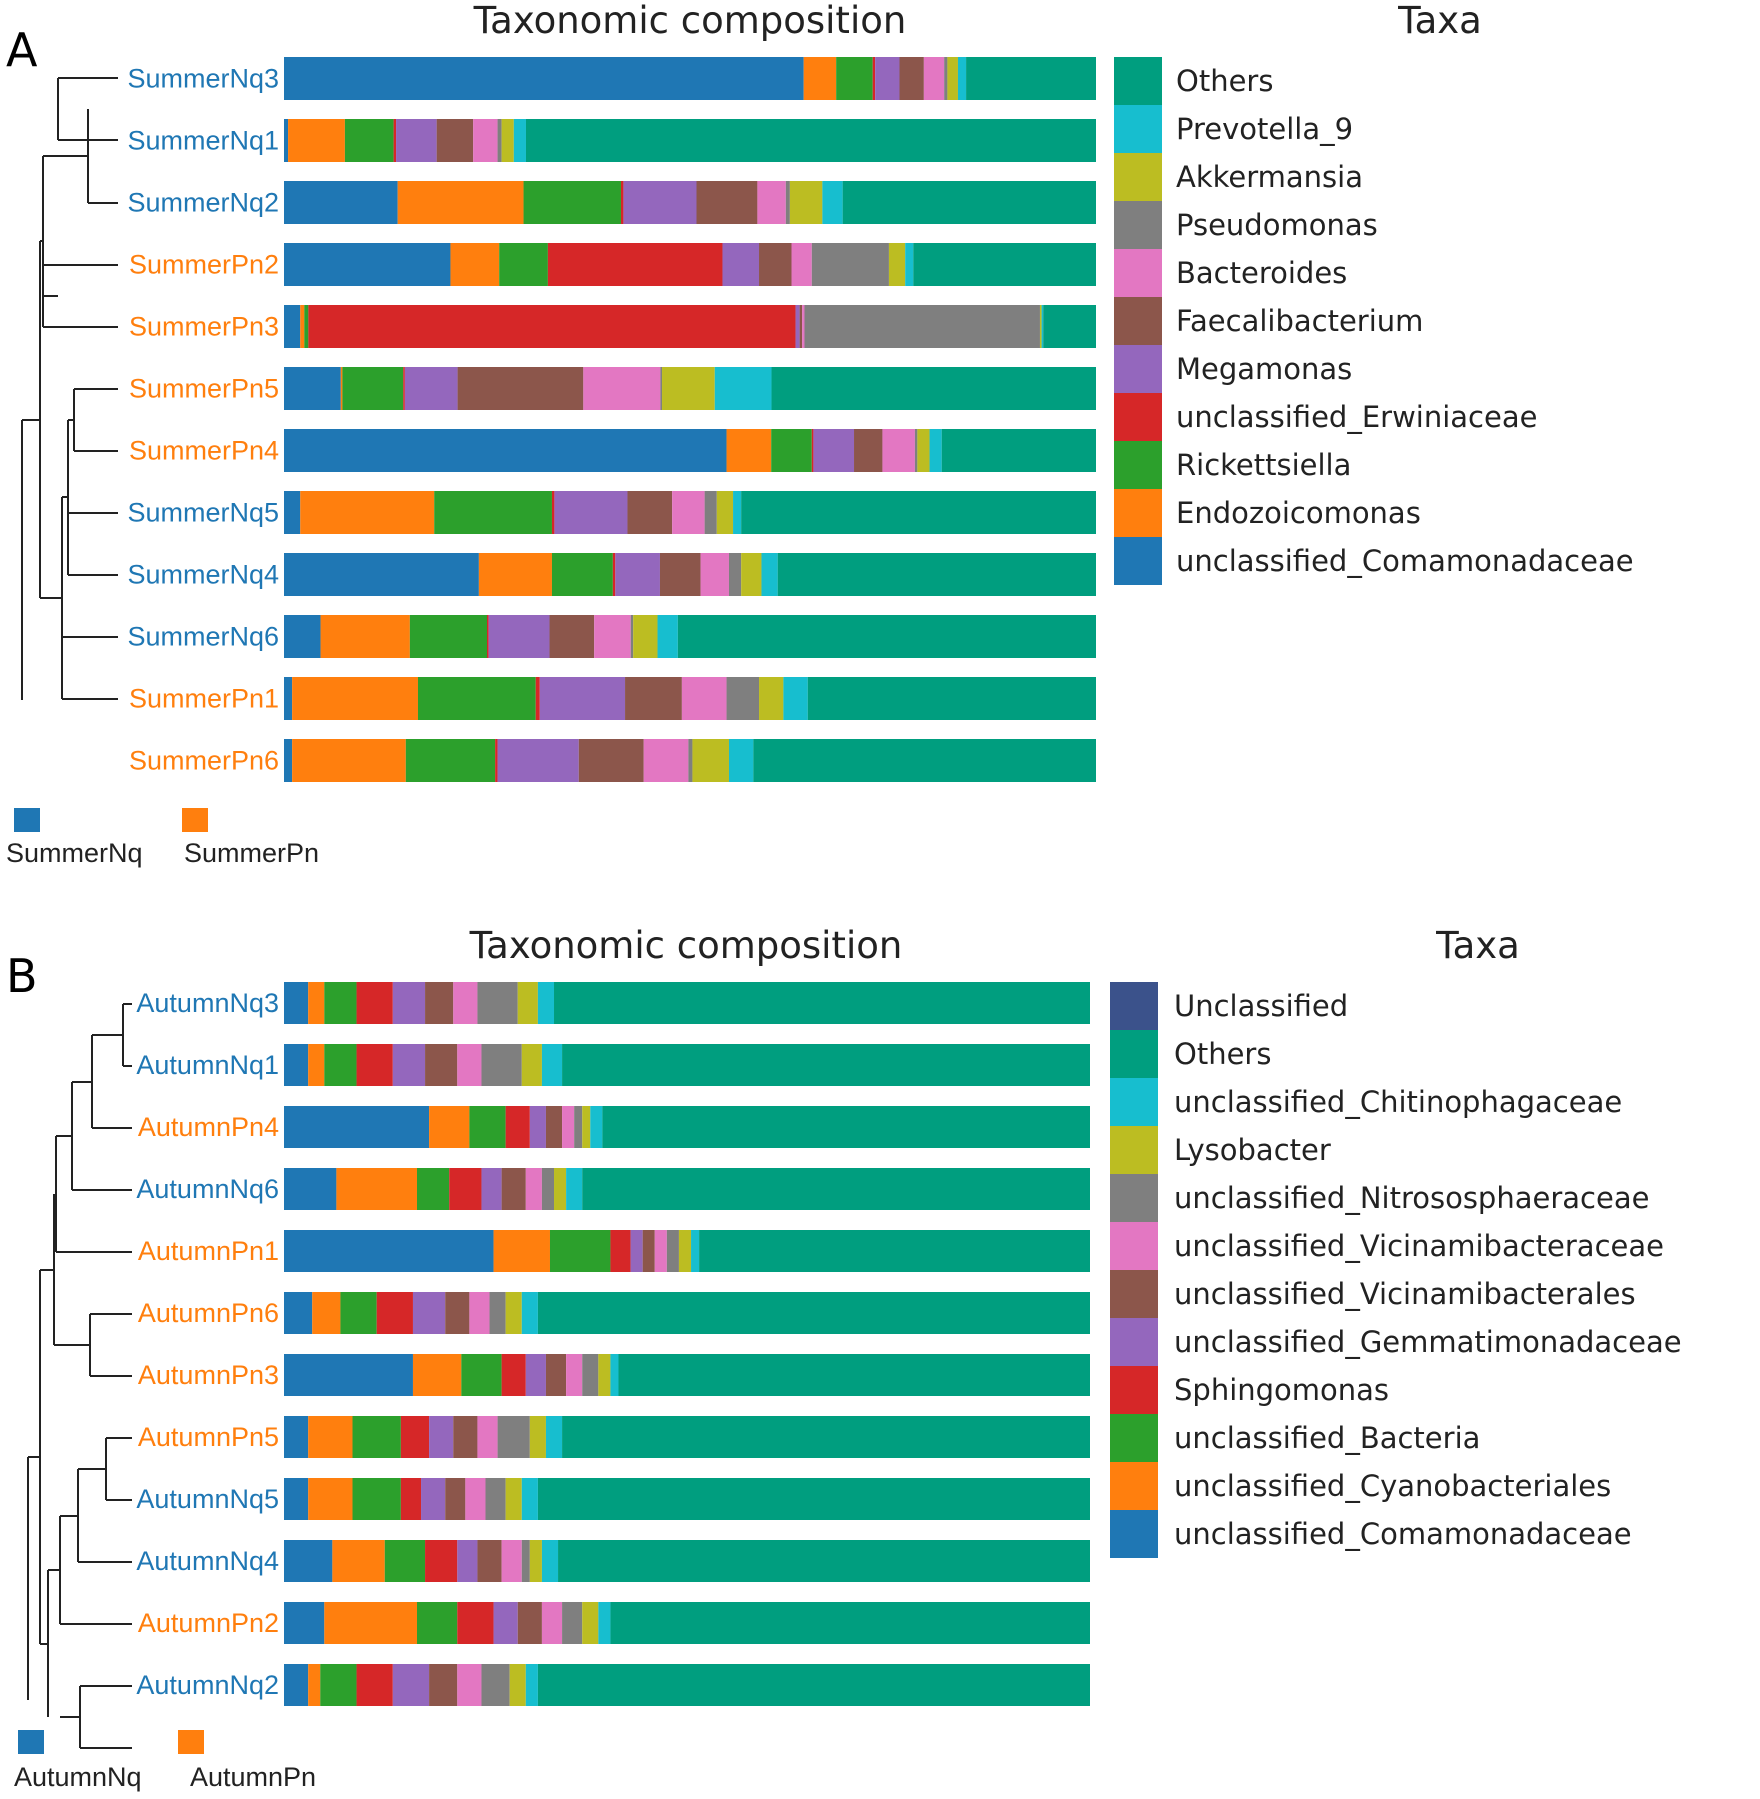 The height and width of the screenshot is (1799, 1760). Describe the element at coordinates (316, 1065) in the screenshot. I see `bar-segment-autumnnq1-unclassified-cyanobacteriales` at that location.